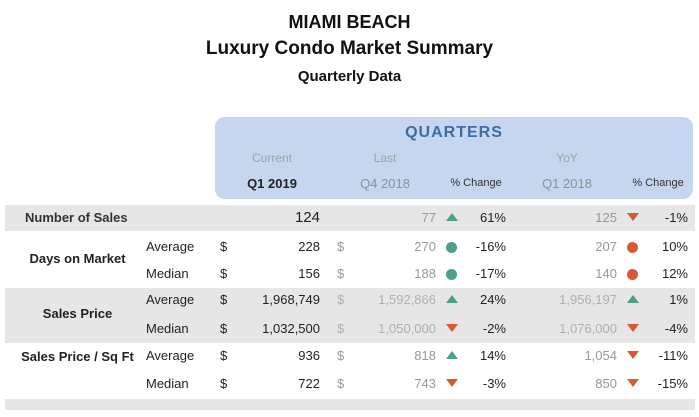 Image resolution: width=699 pixels, height=417 pixels. Describe the element at coordinates (678, 299) in the screenshot. I see `yoy-change: 1%` at that location.